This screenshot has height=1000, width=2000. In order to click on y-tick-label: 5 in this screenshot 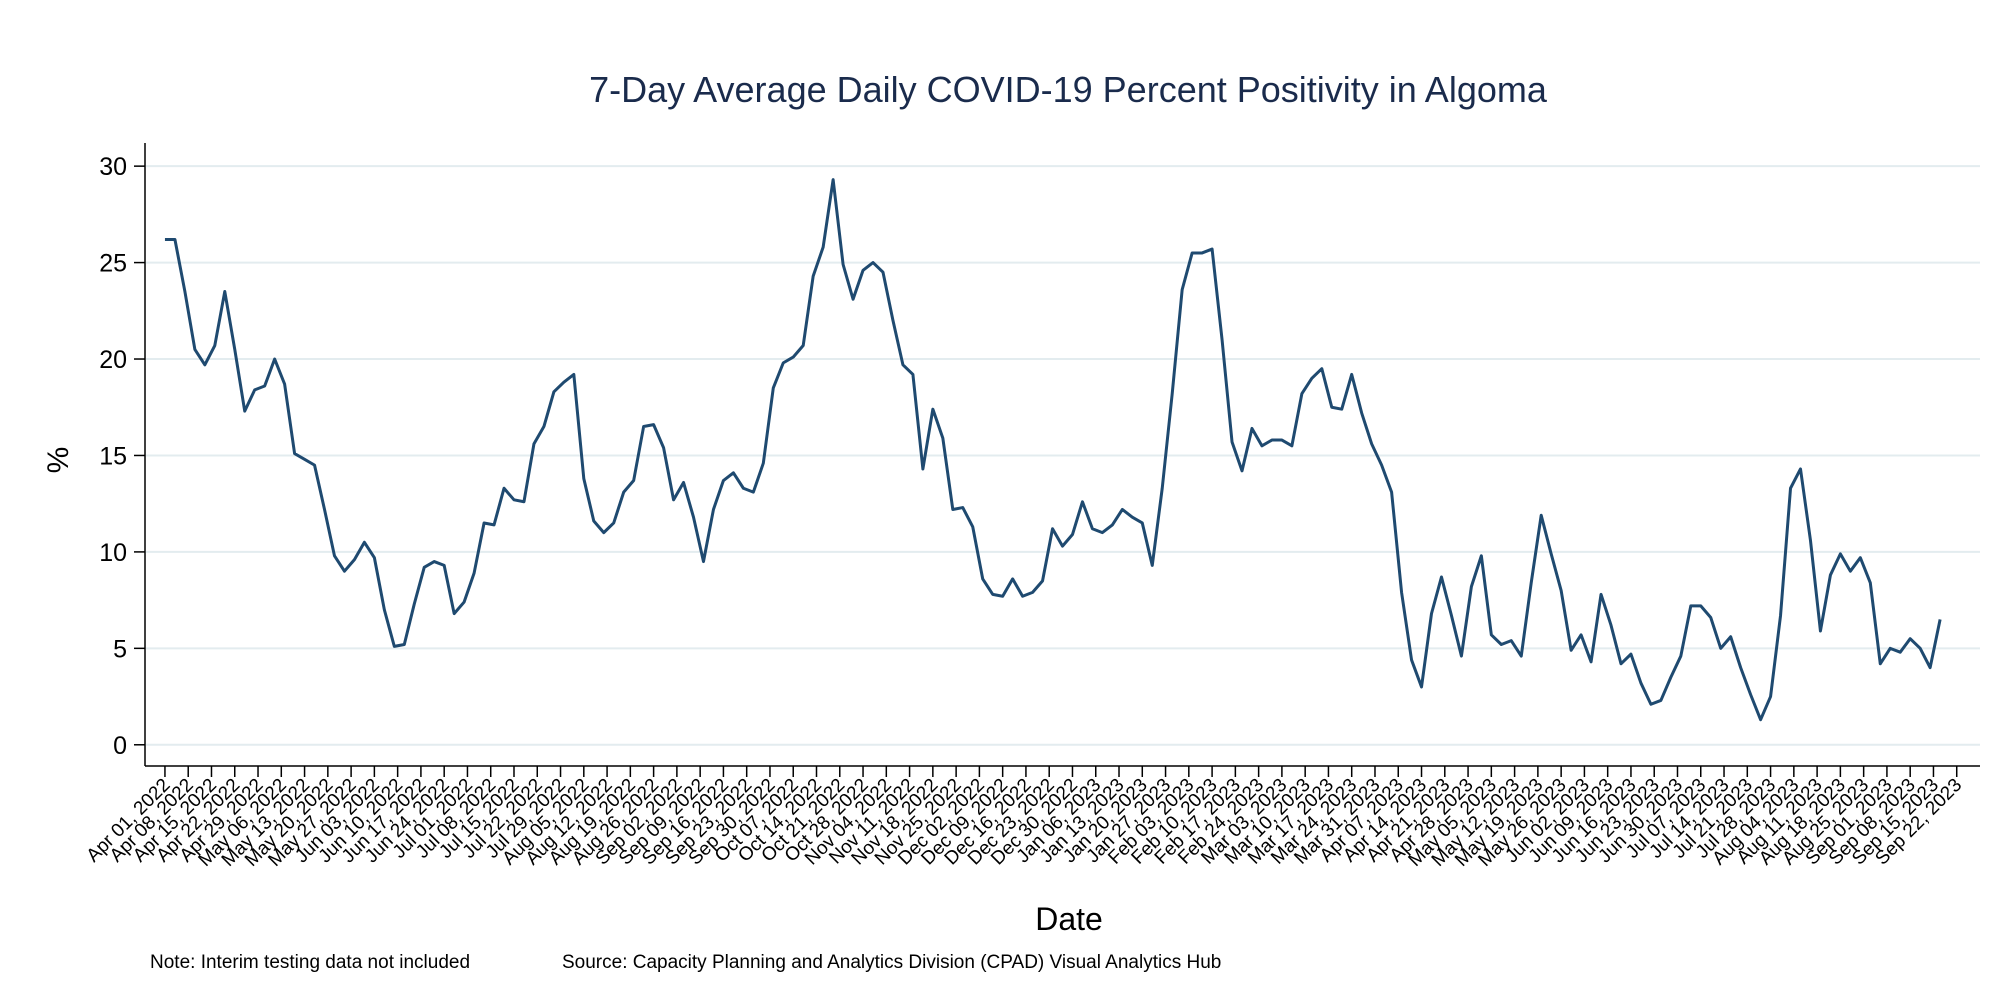, I will do `click(120, 649)`.